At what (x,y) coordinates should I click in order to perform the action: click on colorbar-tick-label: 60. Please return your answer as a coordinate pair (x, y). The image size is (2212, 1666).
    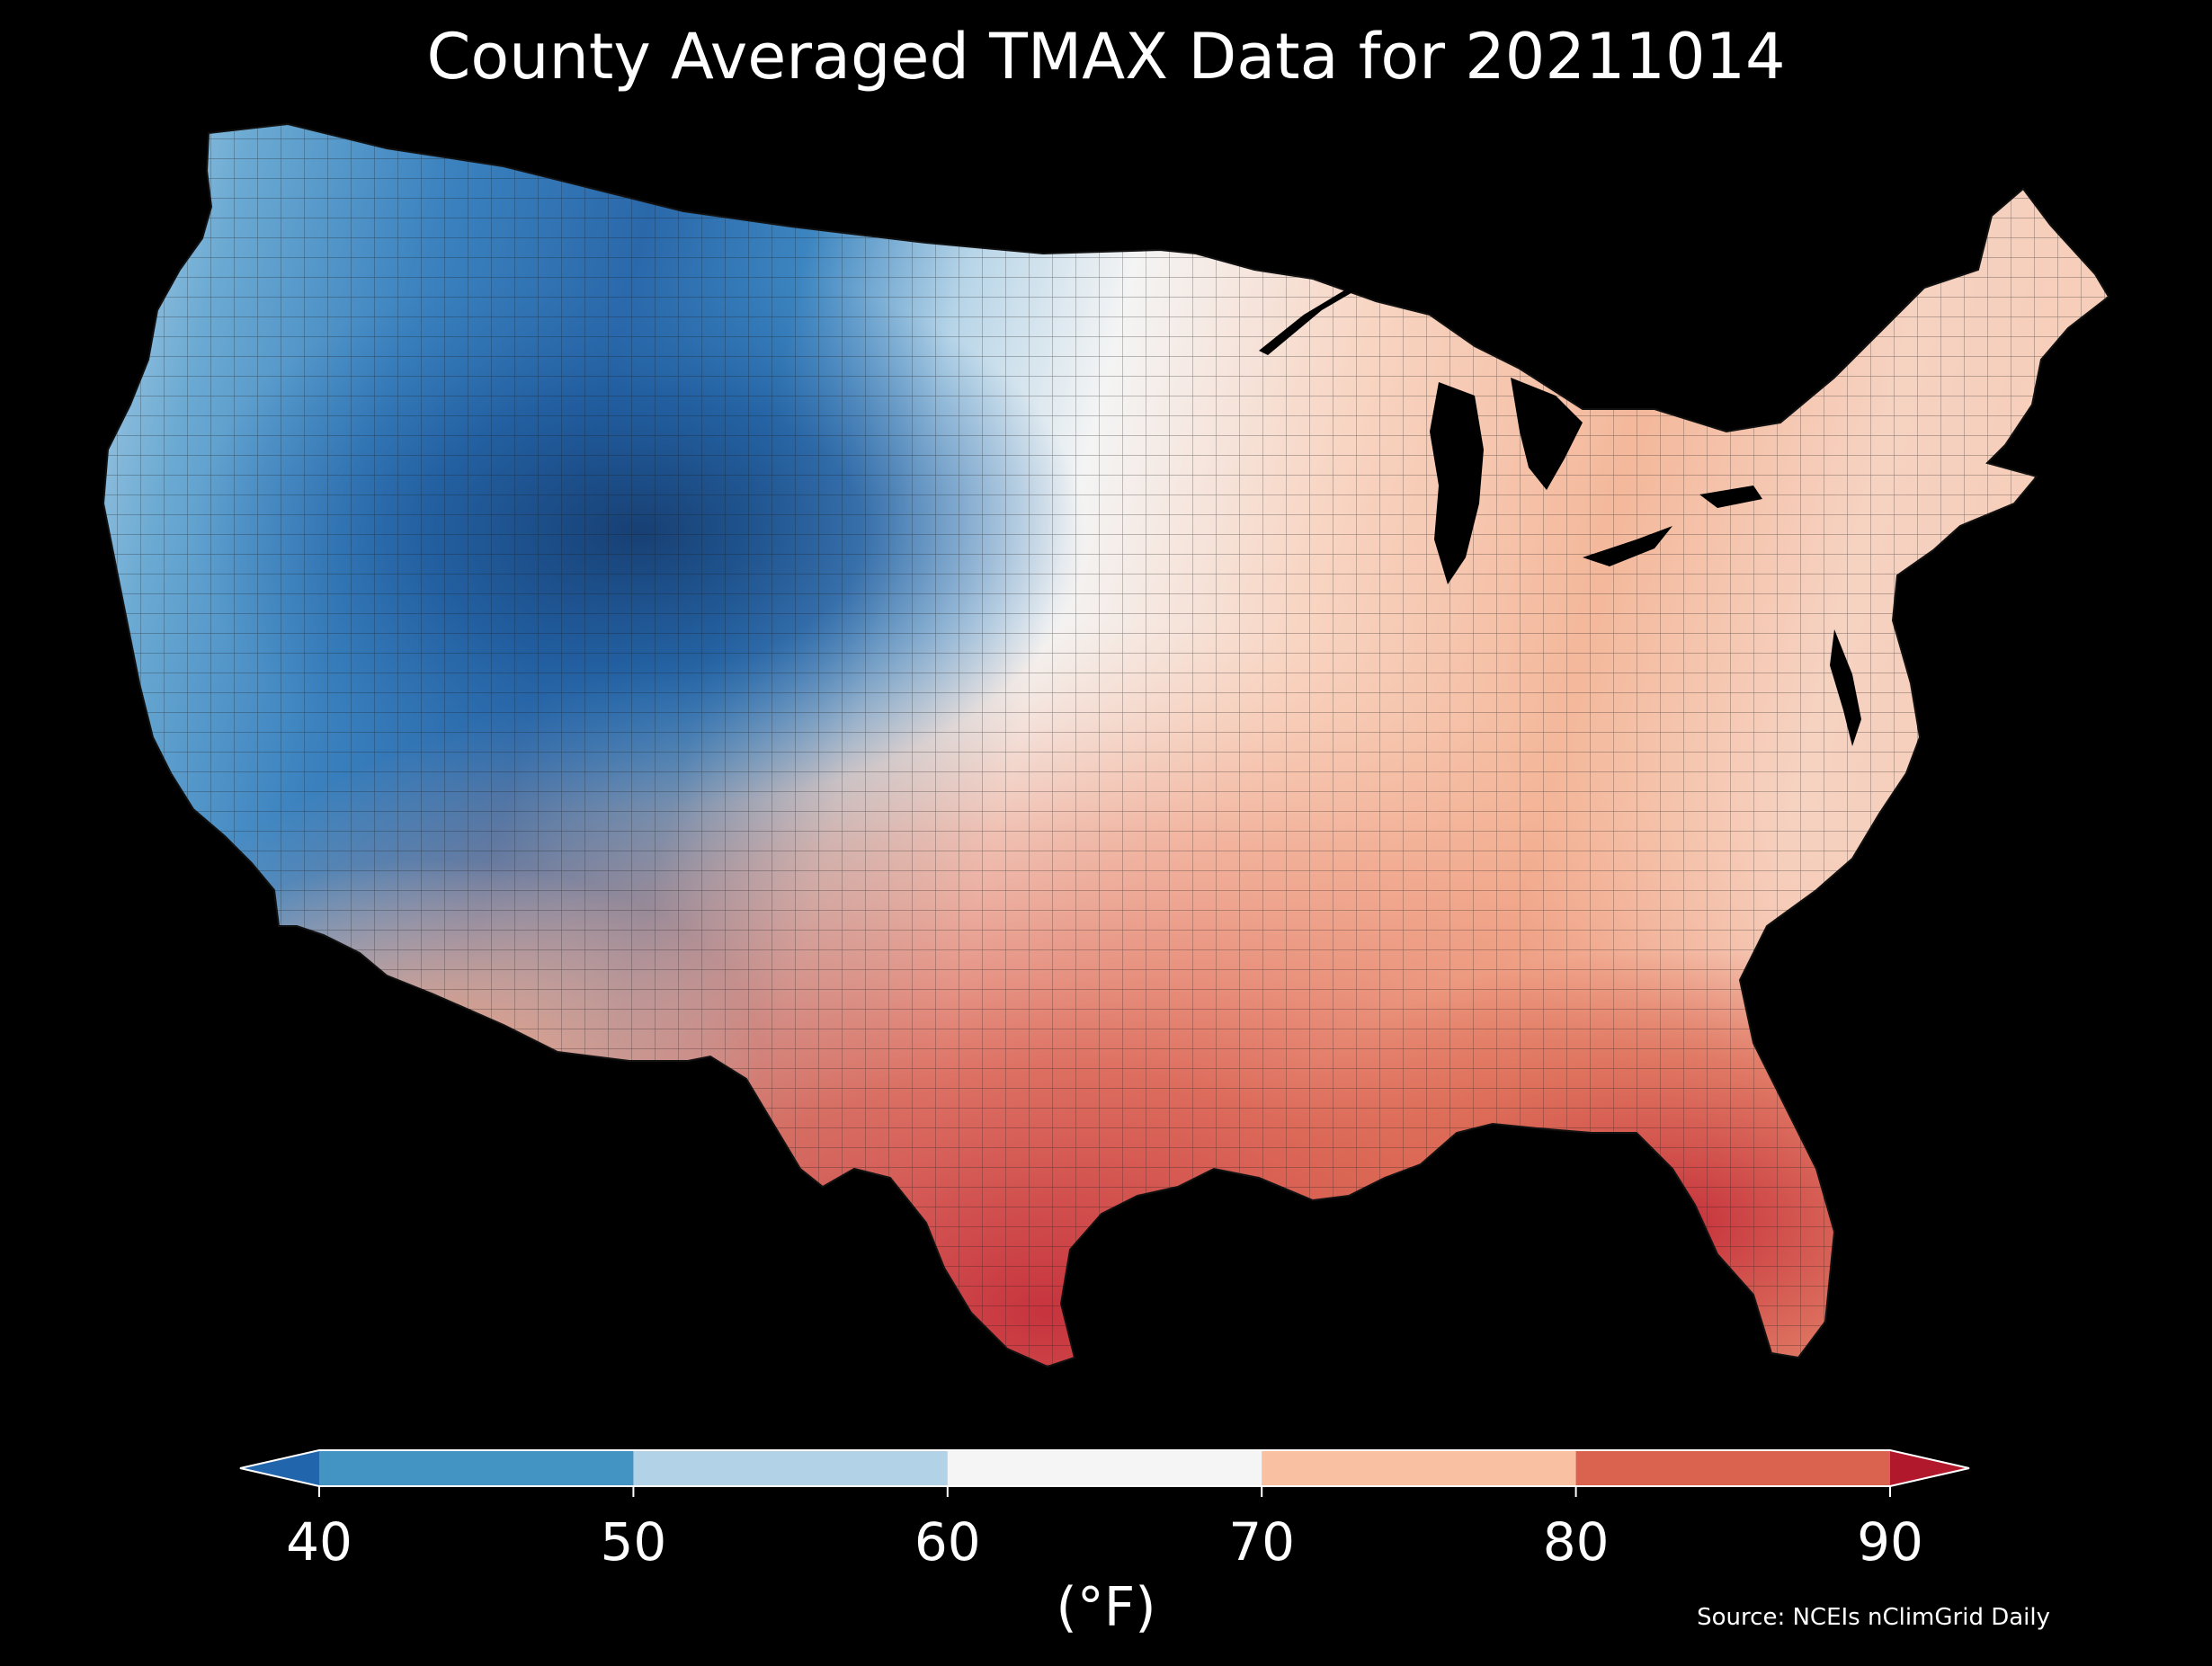
    Looking at the image, I should click on (947, 1542).